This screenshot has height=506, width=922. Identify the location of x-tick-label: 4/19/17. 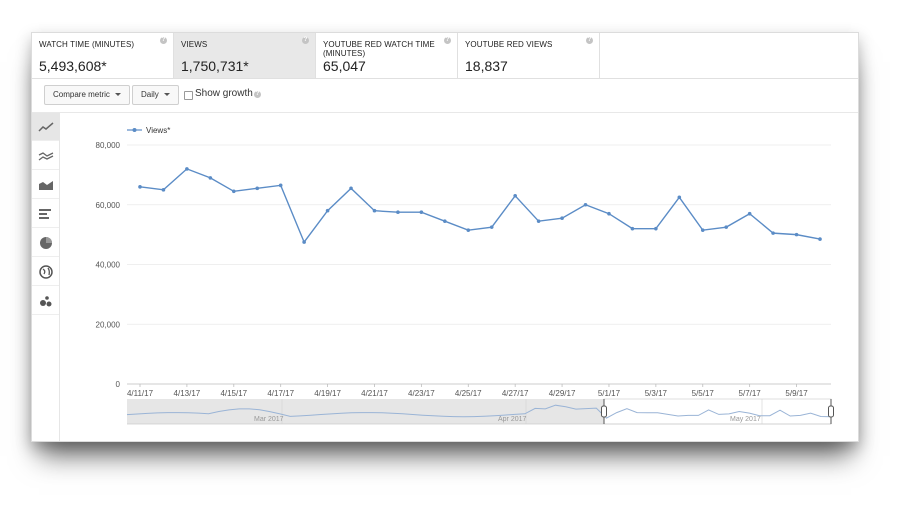
(327, 393).